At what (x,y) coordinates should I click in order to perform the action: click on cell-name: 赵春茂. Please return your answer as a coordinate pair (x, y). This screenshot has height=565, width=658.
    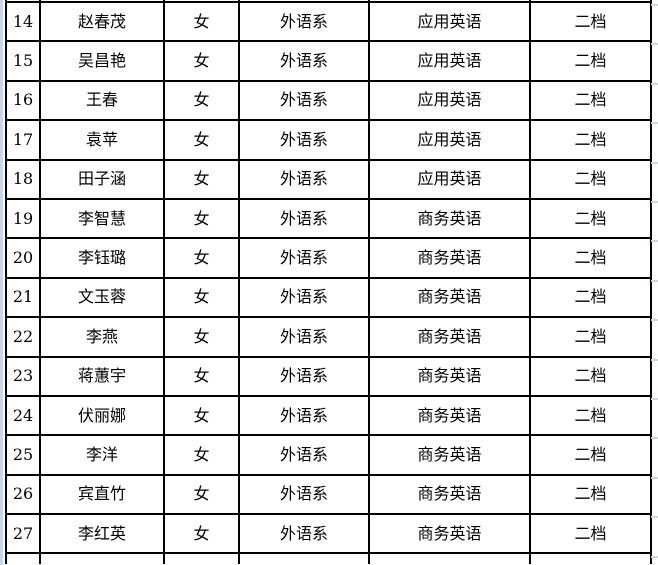
    Looking at the image, I should click on (102, 21).